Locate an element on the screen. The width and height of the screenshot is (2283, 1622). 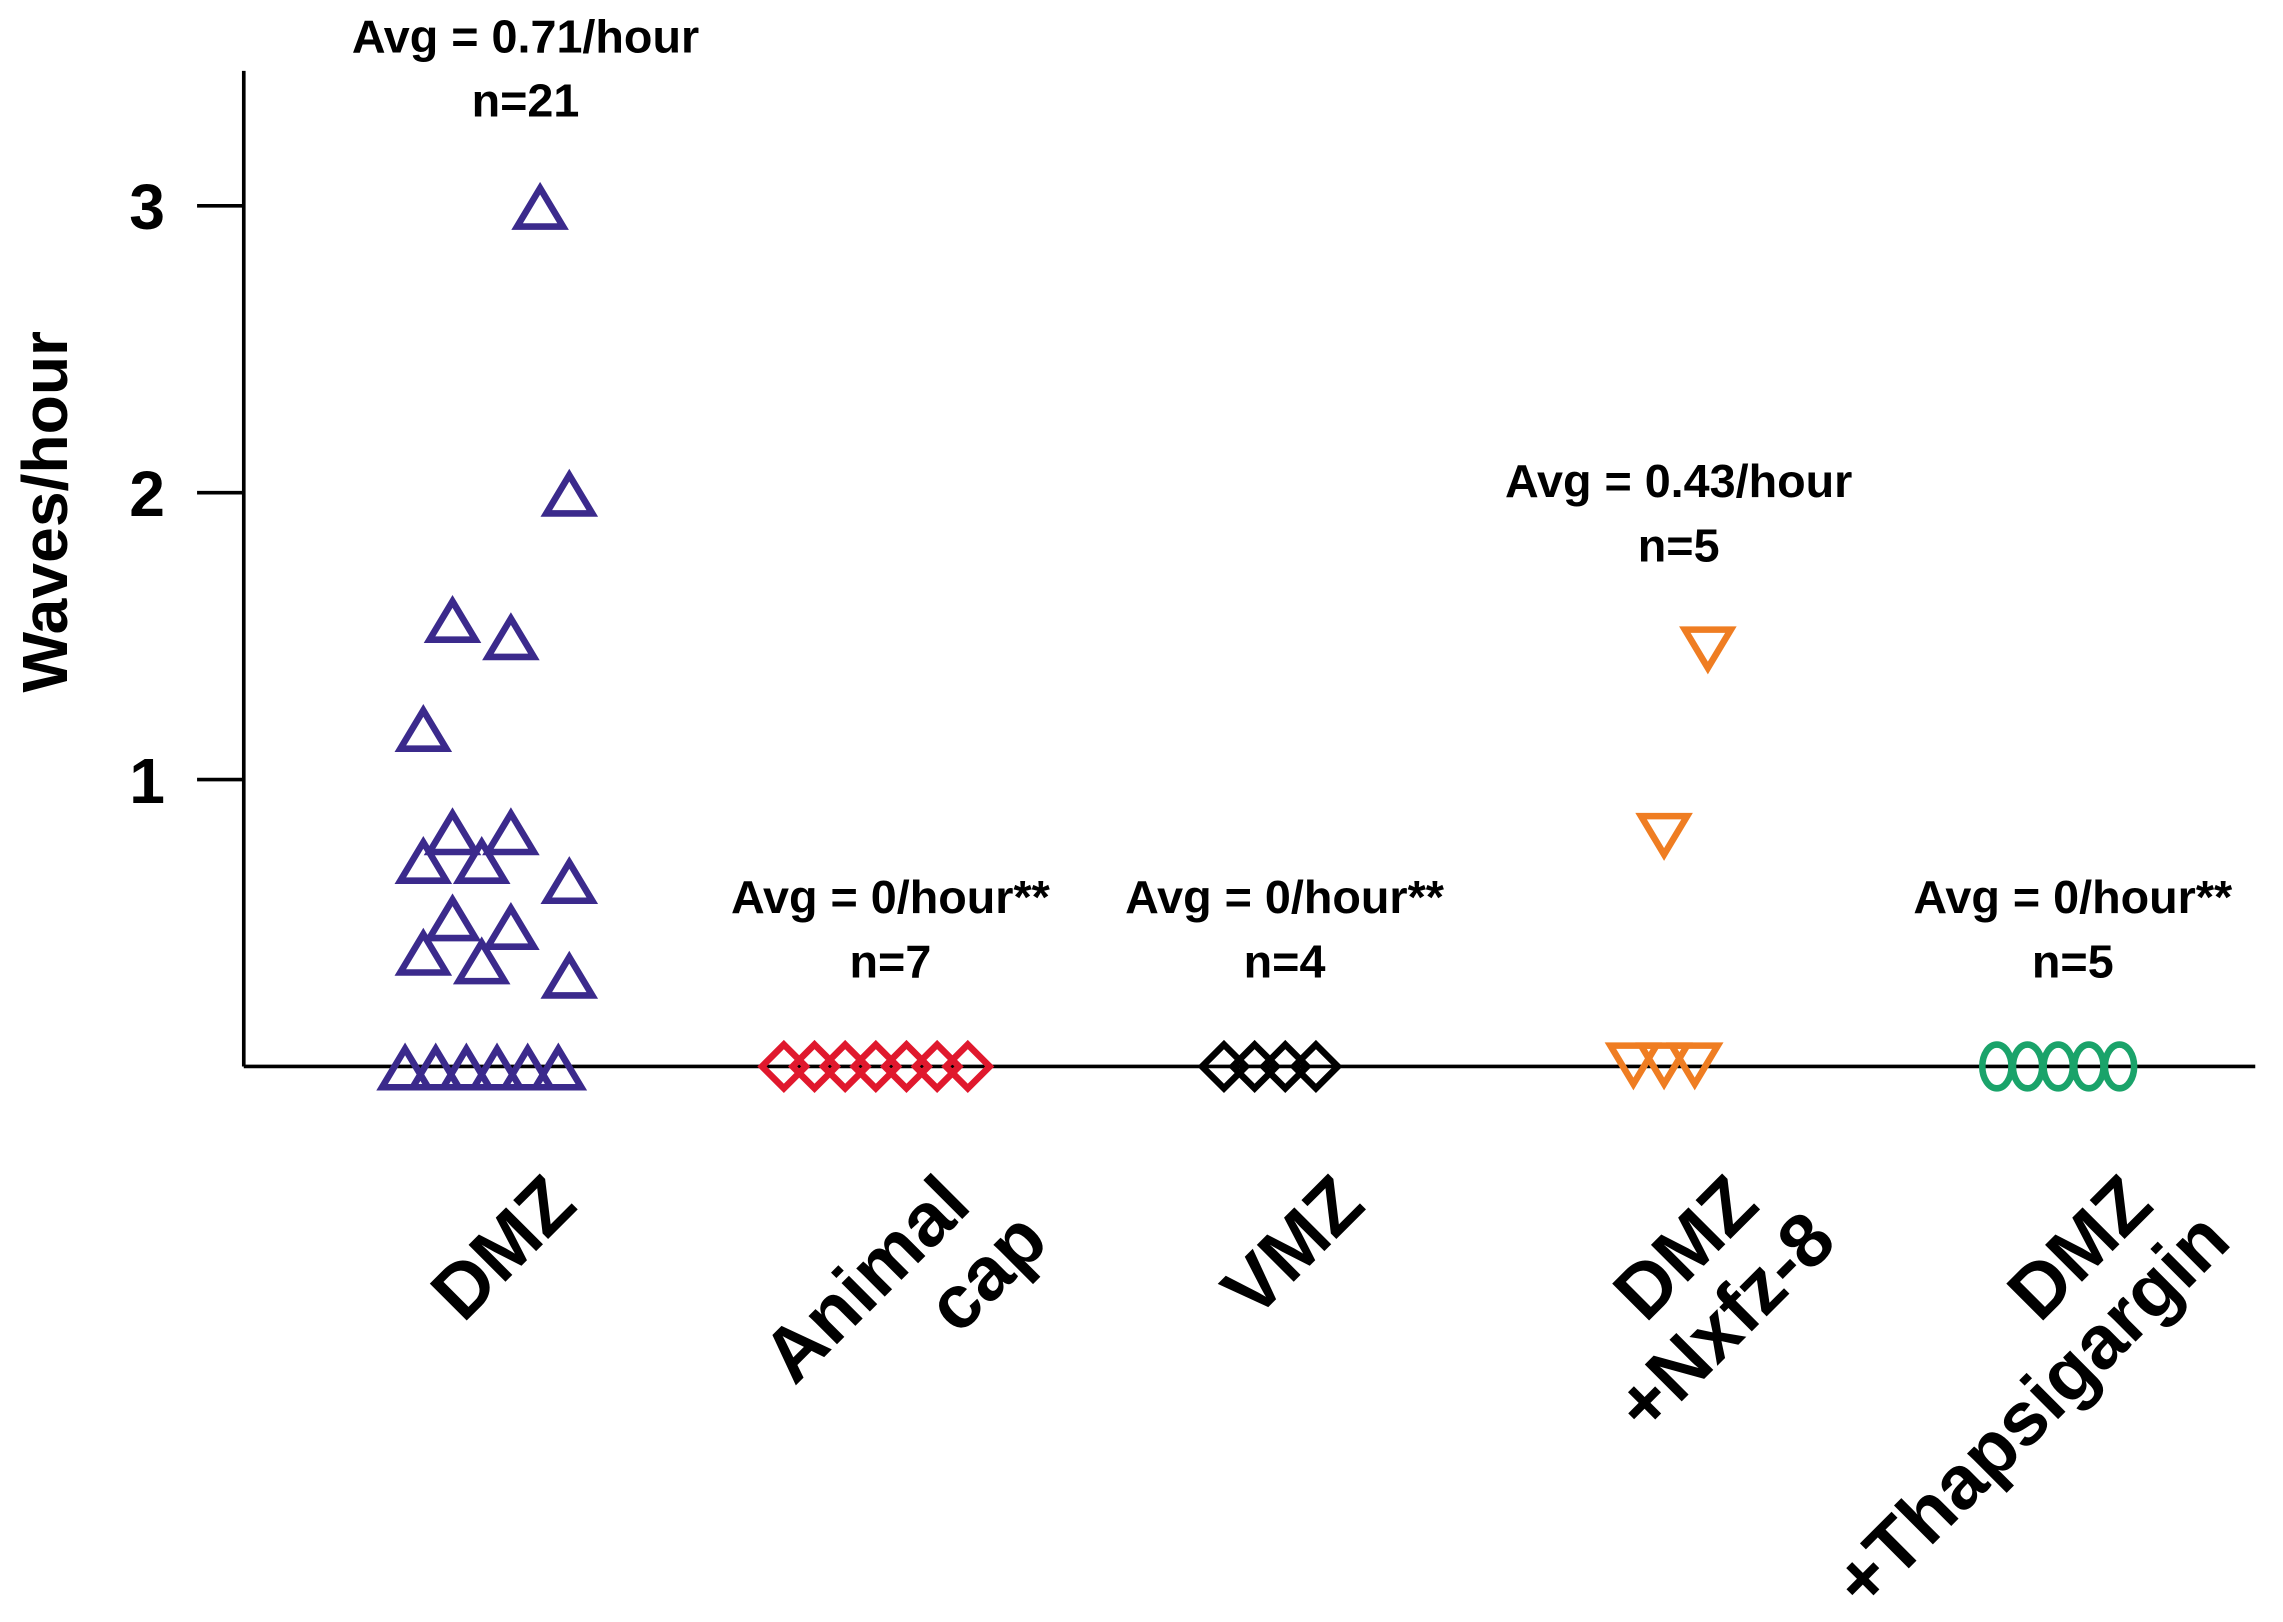
x-tick-label-group: DMZ is located at coordinates (503, 1248).